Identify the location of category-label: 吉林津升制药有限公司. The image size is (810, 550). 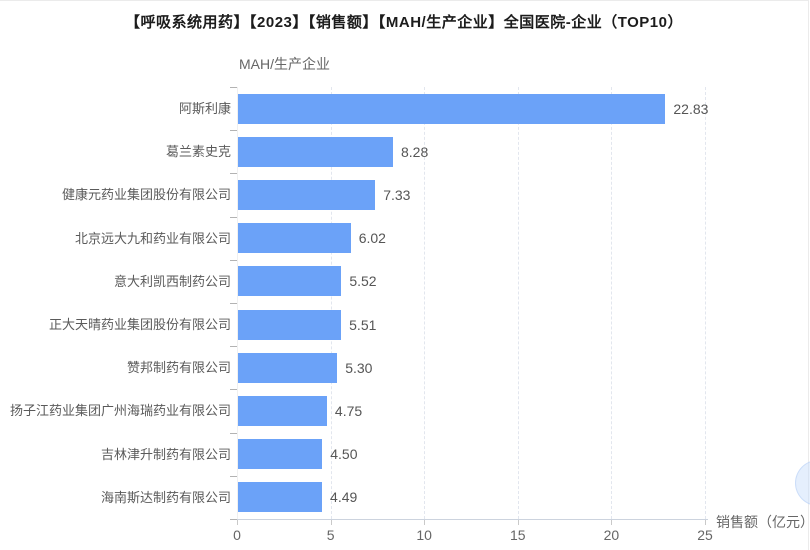
(165, 454).